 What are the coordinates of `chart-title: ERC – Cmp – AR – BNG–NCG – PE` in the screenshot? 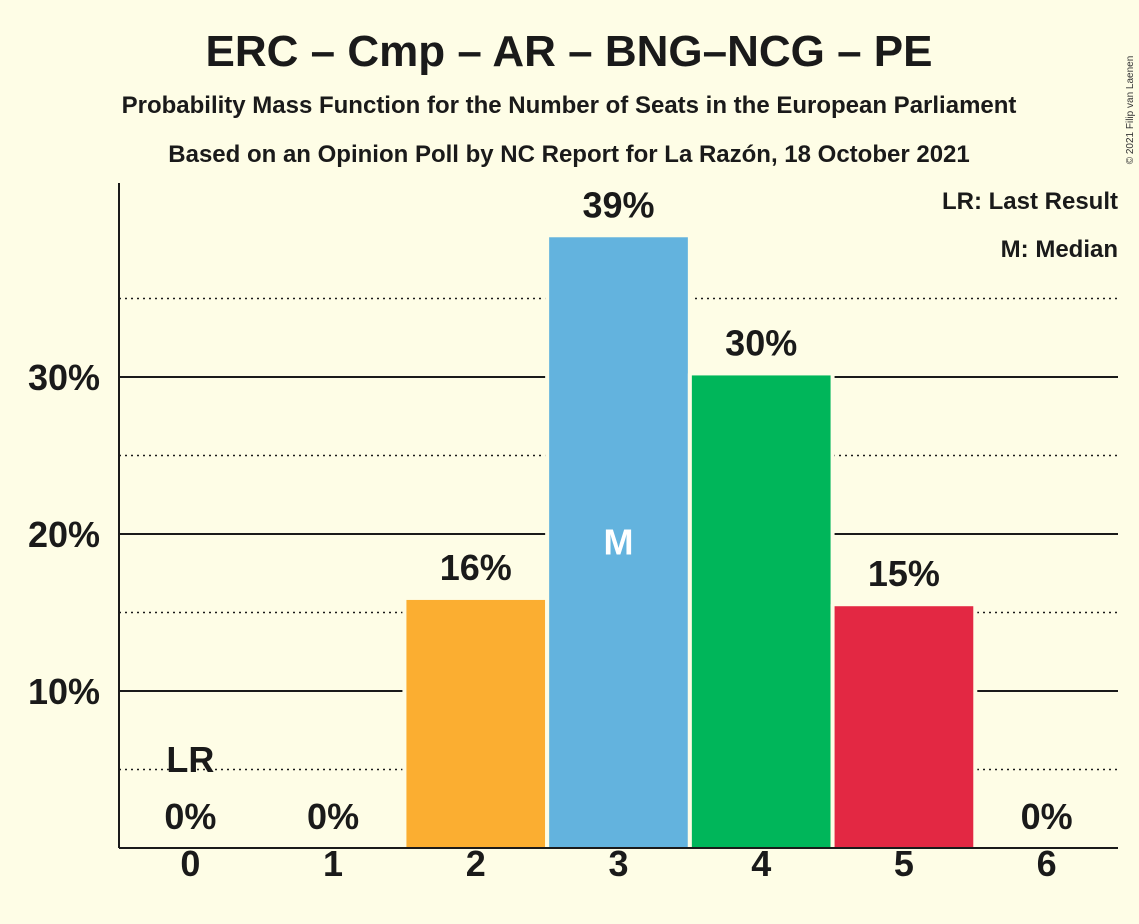 It's located at (569, 51).